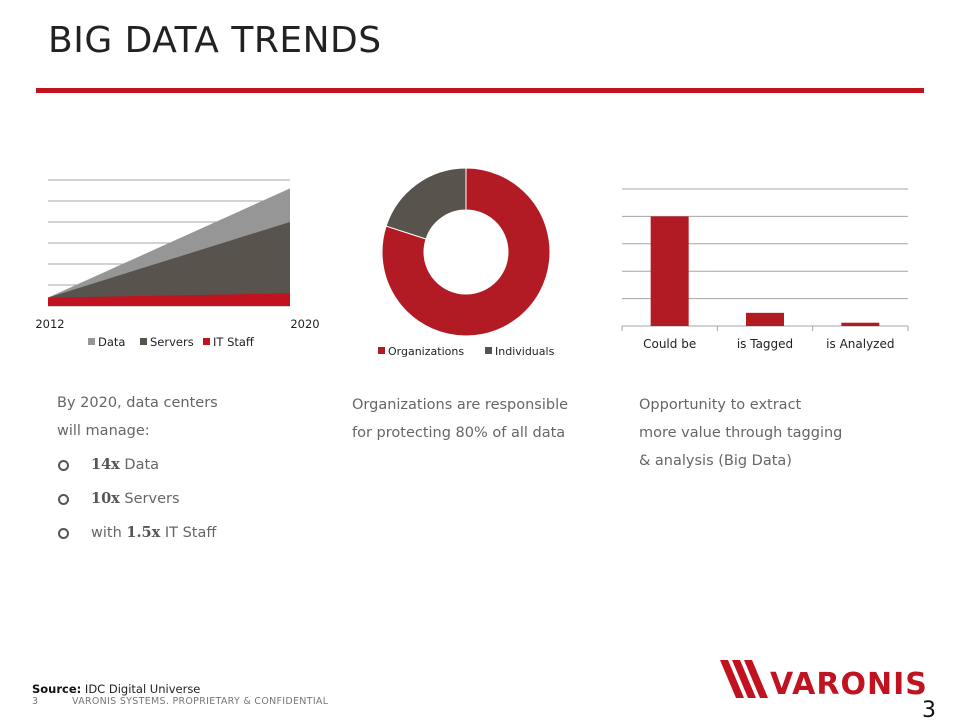  Describe the element at coordinates (215, 40) in the screenshot. I see `slide-title: BIG DATA TRENDS` at that location.